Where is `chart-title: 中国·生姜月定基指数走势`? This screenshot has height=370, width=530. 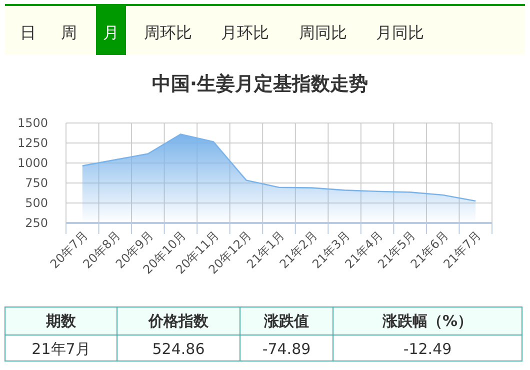
chart-title: 中国·生姜月定基指数走势 is located at coordinates (260, 84).